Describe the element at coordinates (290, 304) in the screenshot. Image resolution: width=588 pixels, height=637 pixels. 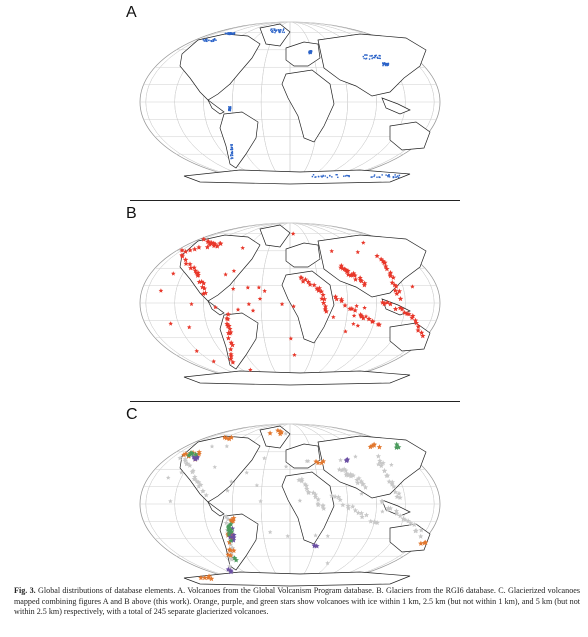
I see `map-panel-b` at that location.